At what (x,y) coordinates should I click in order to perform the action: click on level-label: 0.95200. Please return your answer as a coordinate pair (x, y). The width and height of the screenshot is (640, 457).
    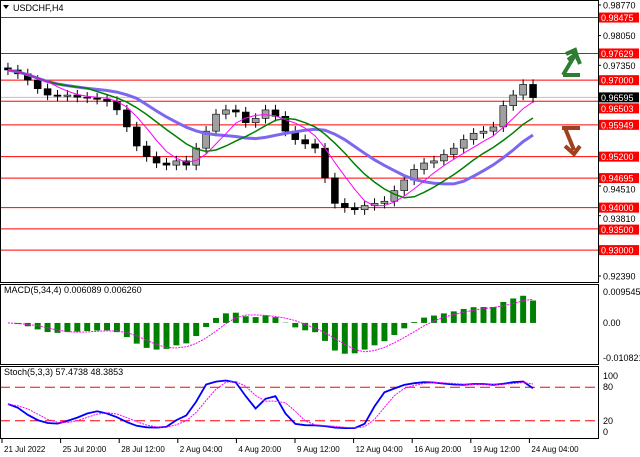
    Looking at the image, I should click on (617, 157).